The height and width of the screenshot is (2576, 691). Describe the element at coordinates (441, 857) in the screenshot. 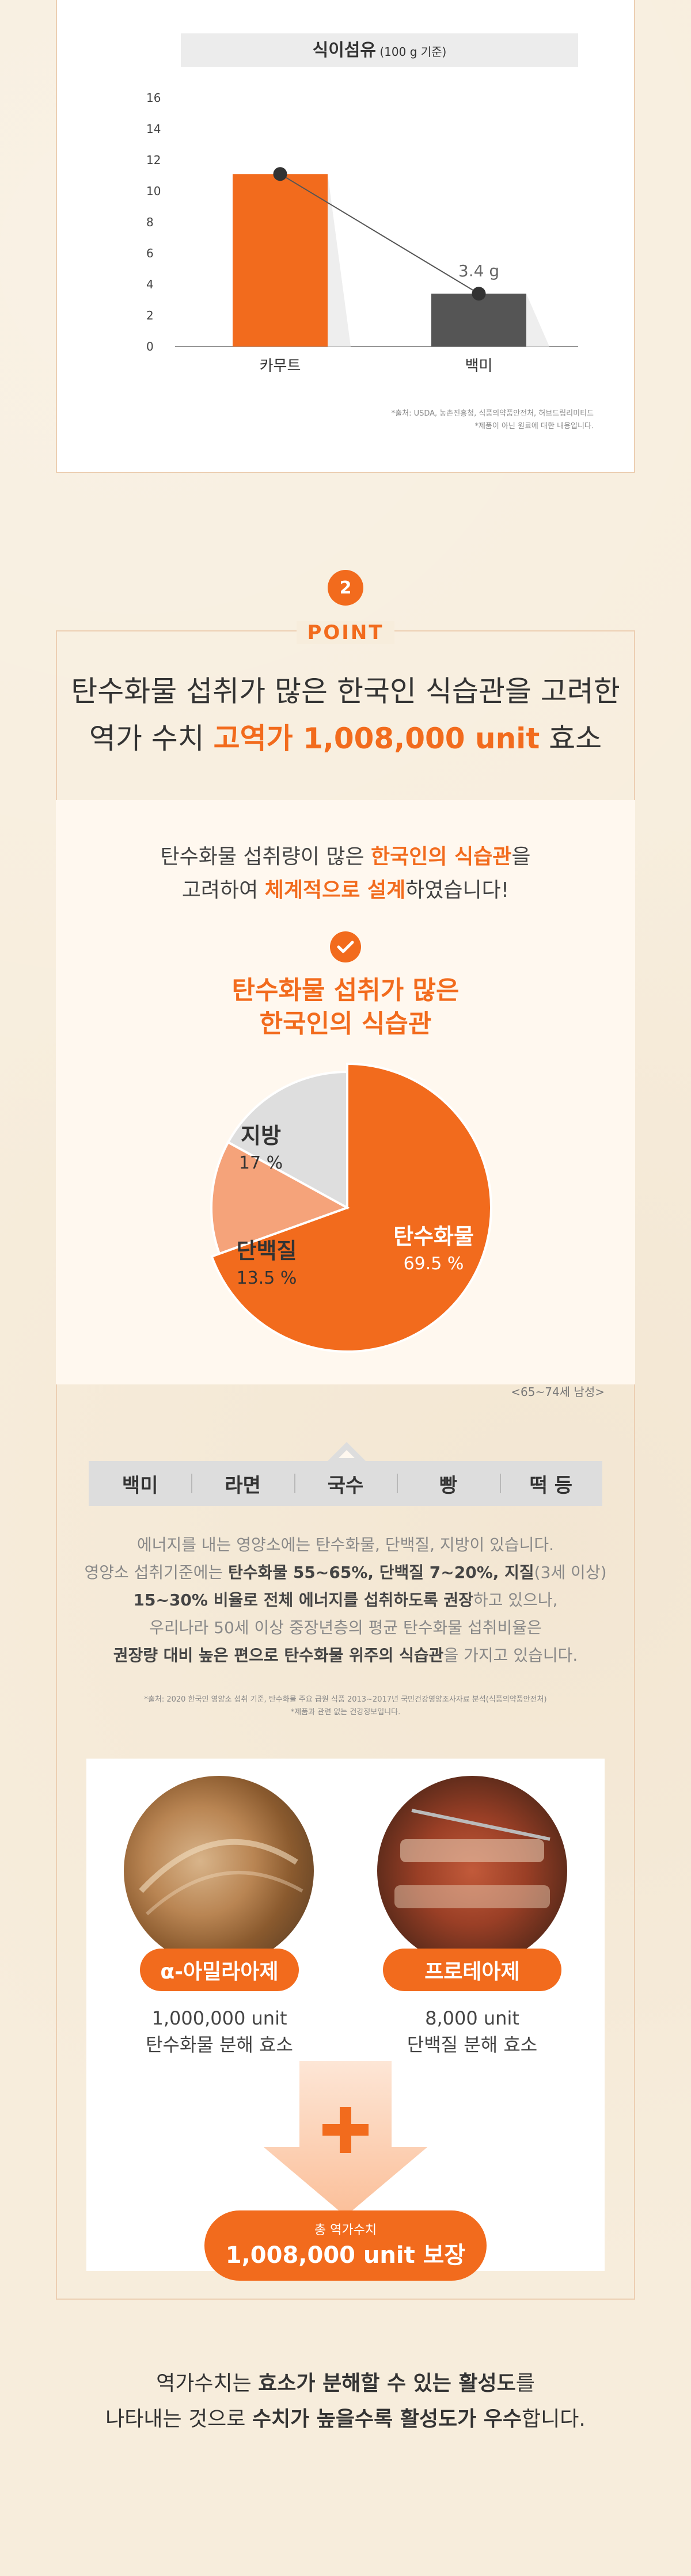

I see `intro-highlight: 한국인의 식습관` at that location.